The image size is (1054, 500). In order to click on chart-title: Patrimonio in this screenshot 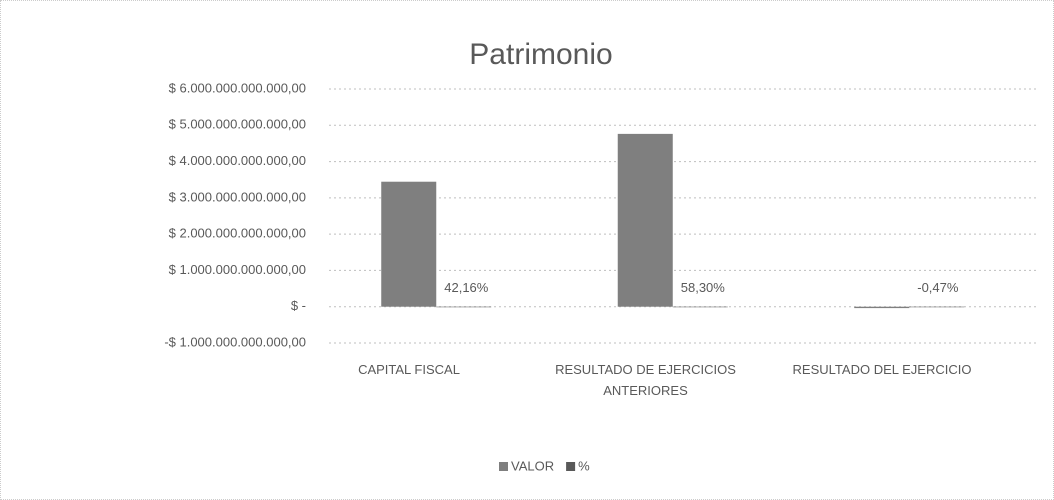, I will do `click(540, 54)`.